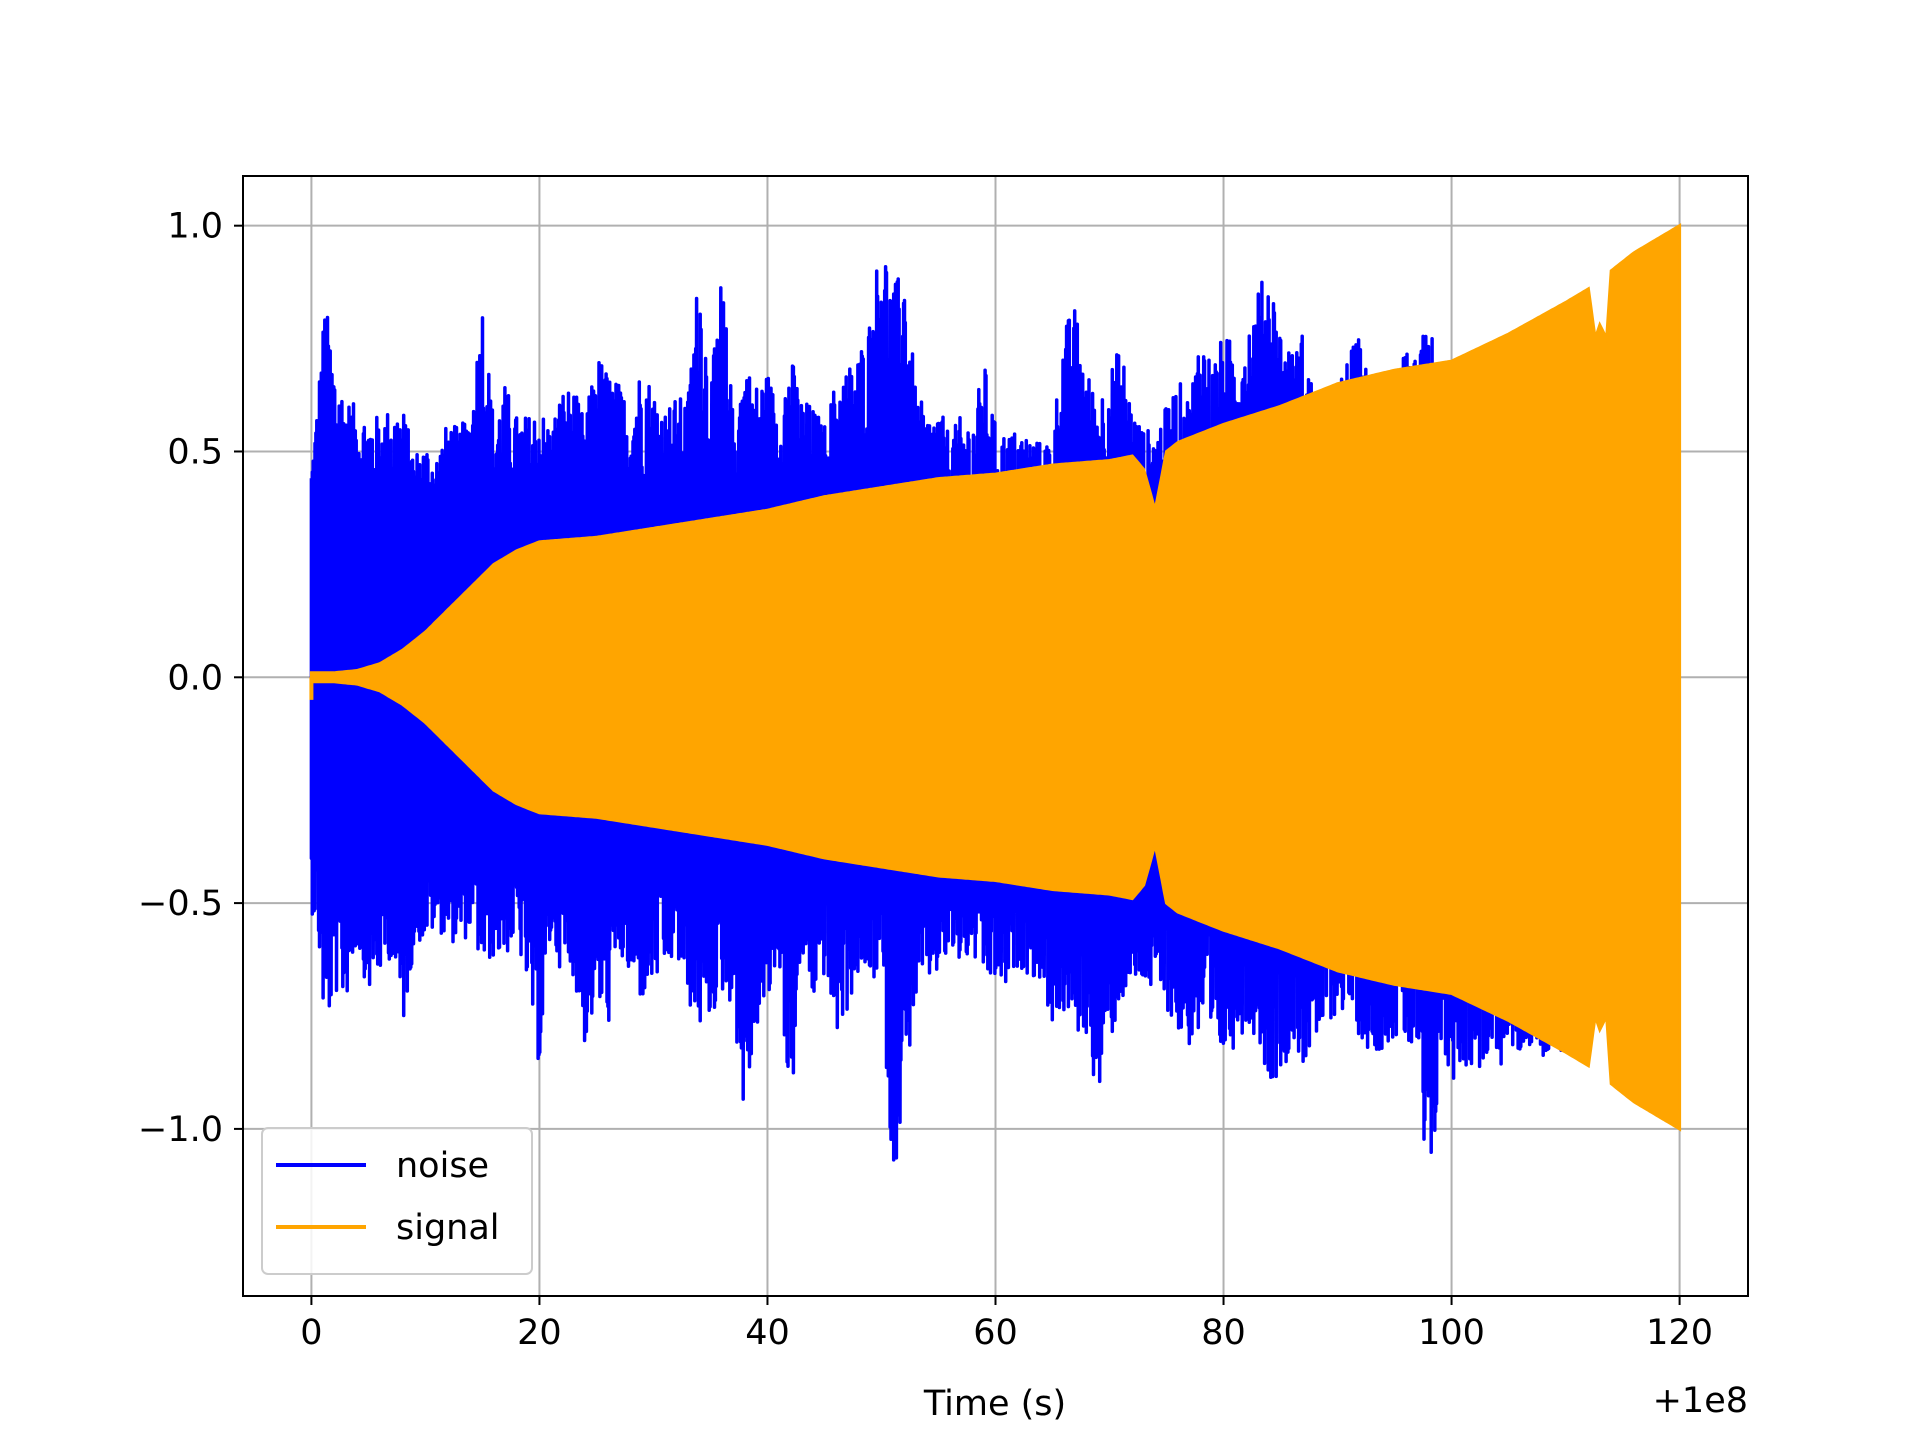 The image size is (1920, 1440). I want to click on x-offset-label: +1e8, so click(1700, 1401).